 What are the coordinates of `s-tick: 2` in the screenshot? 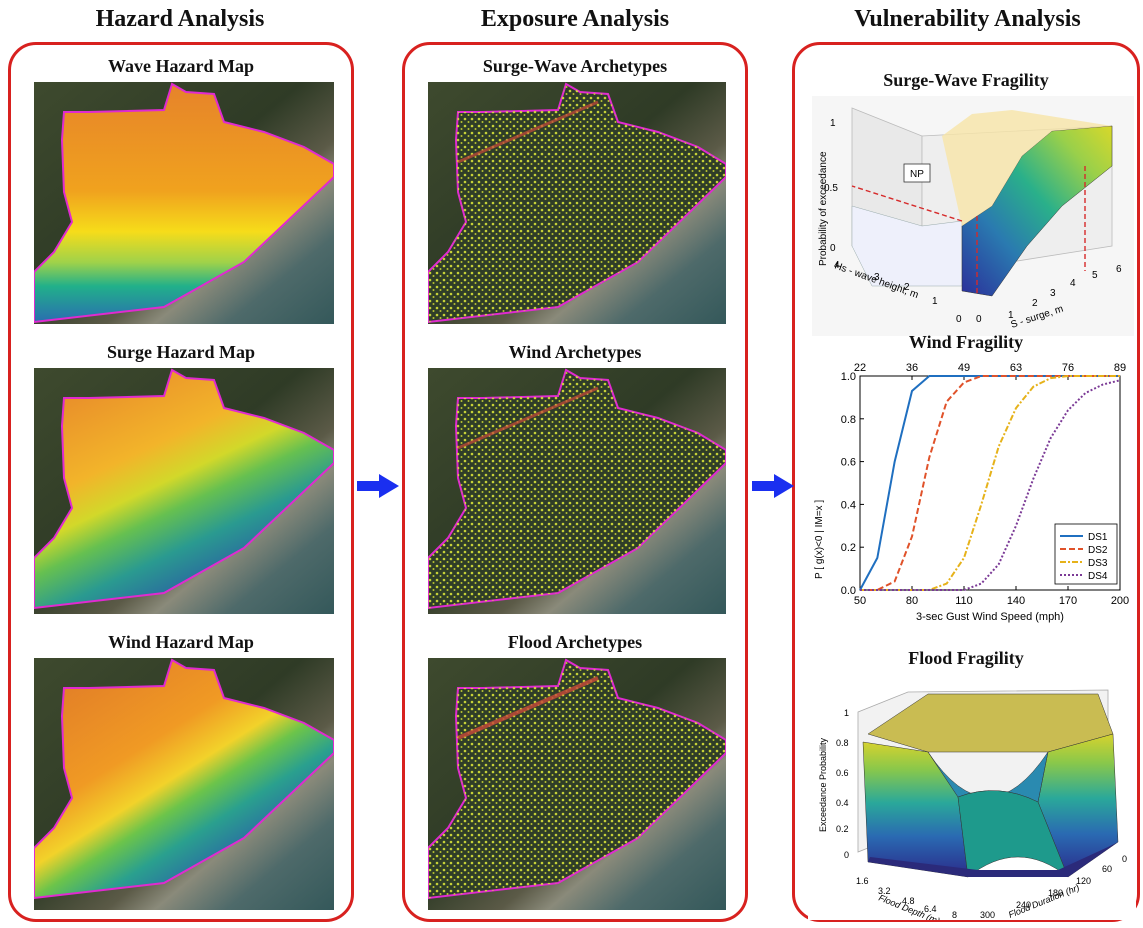 It's located at (1035, 303).